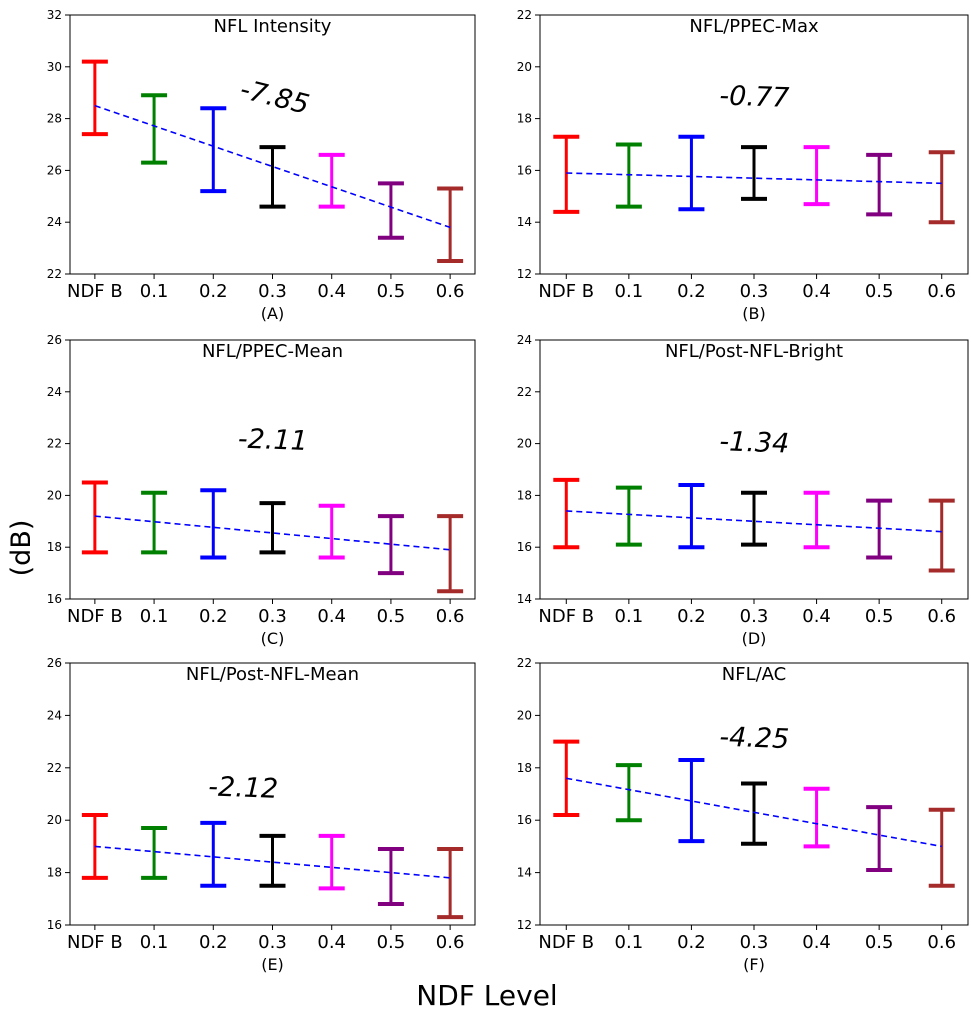 Image resolution: width=971 pixels, height=1015 pixels. Describe the element at coordinates (486, 995) in the screenshot. I see `figure-xlabel: NDF Level` at that location.